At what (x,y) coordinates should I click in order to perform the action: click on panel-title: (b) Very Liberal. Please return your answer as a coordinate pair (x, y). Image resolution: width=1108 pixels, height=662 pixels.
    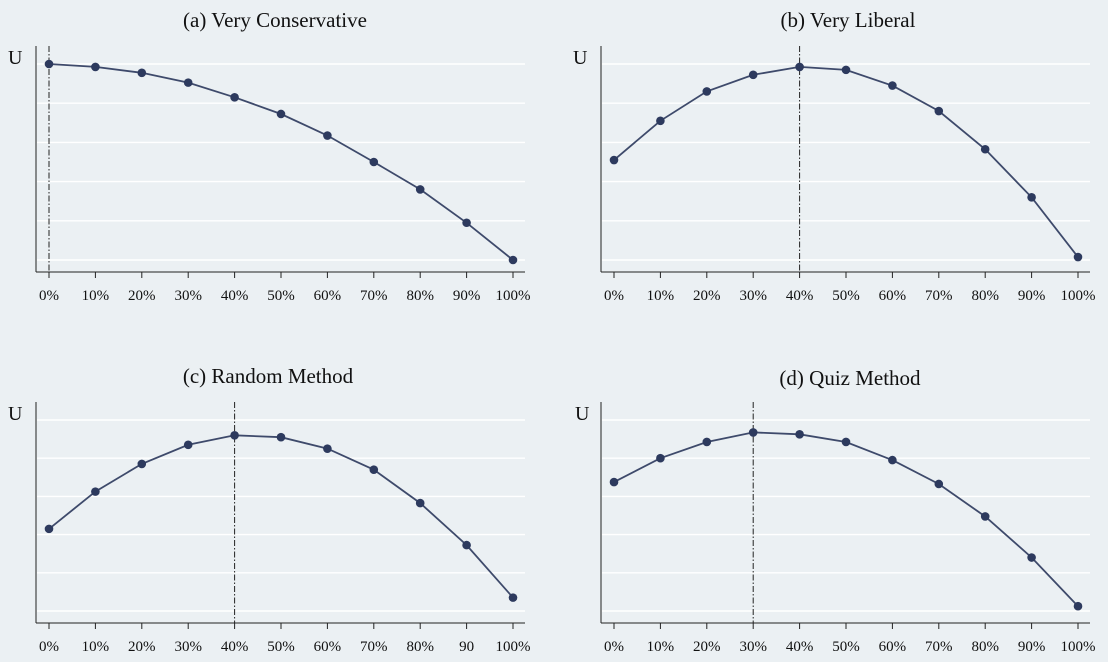
    Looking at the image, I should click on (848, 20).